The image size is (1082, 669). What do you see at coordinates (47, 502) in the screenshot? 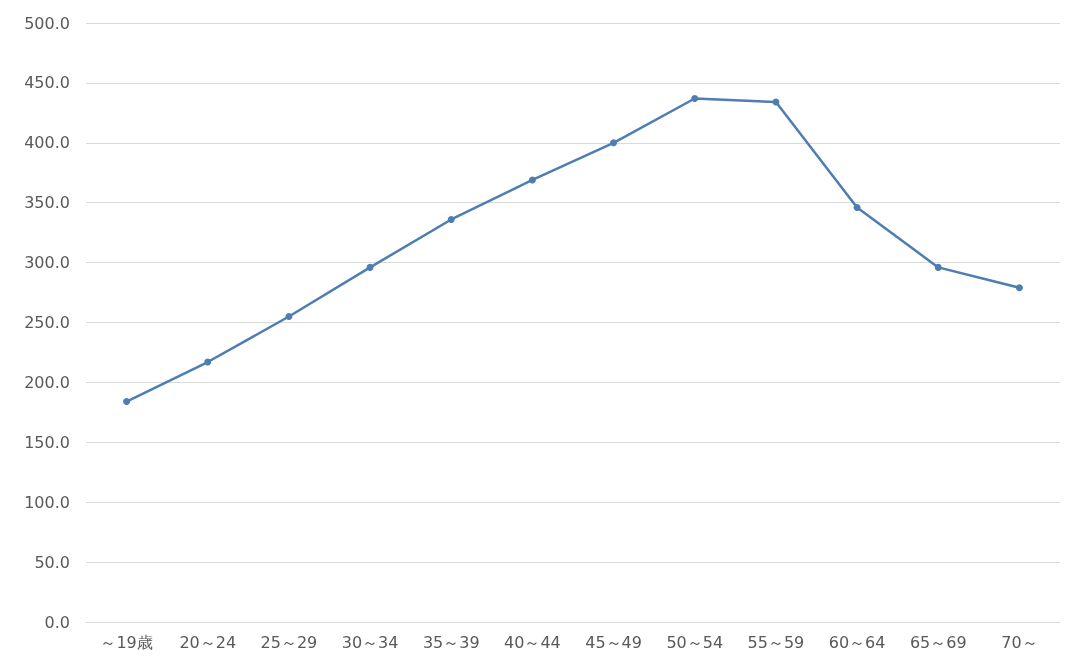
I see `y-tick-label: 100.0` at bounding box center [47, 502].